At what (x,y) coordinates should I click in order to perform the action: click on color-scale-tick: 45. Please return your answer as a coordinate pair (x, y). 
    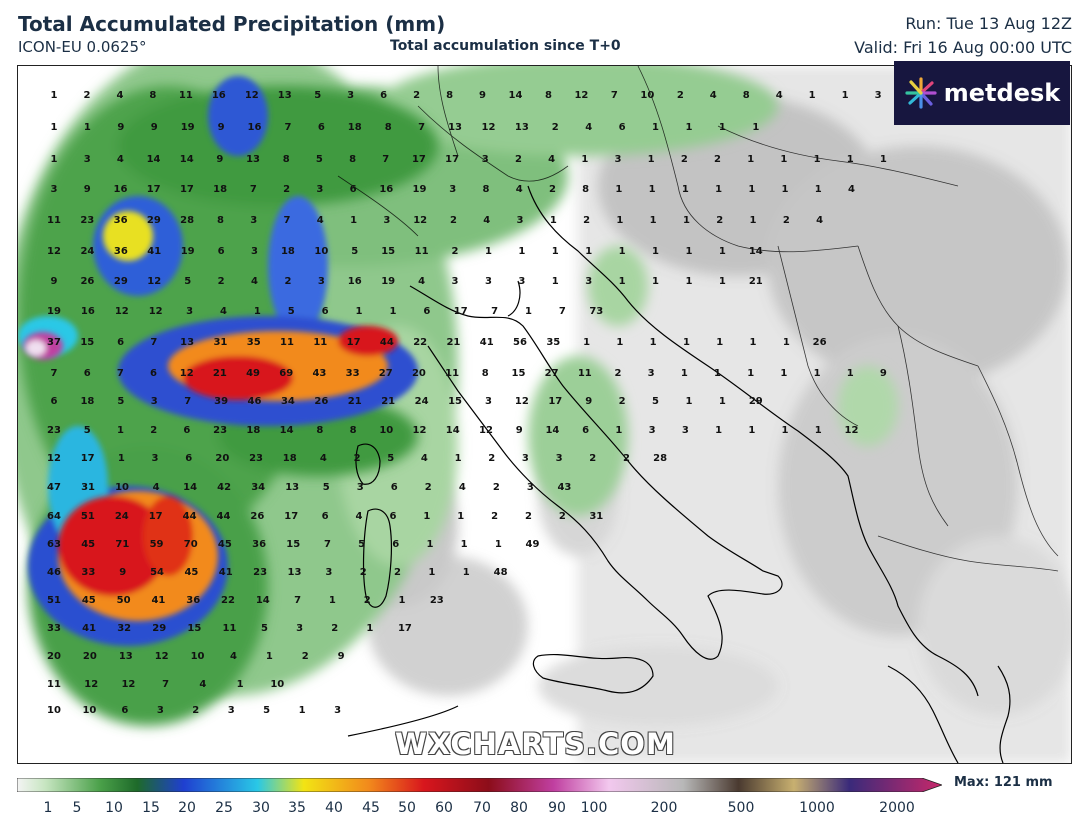
    Looking at the image, I should click on (371, 808).